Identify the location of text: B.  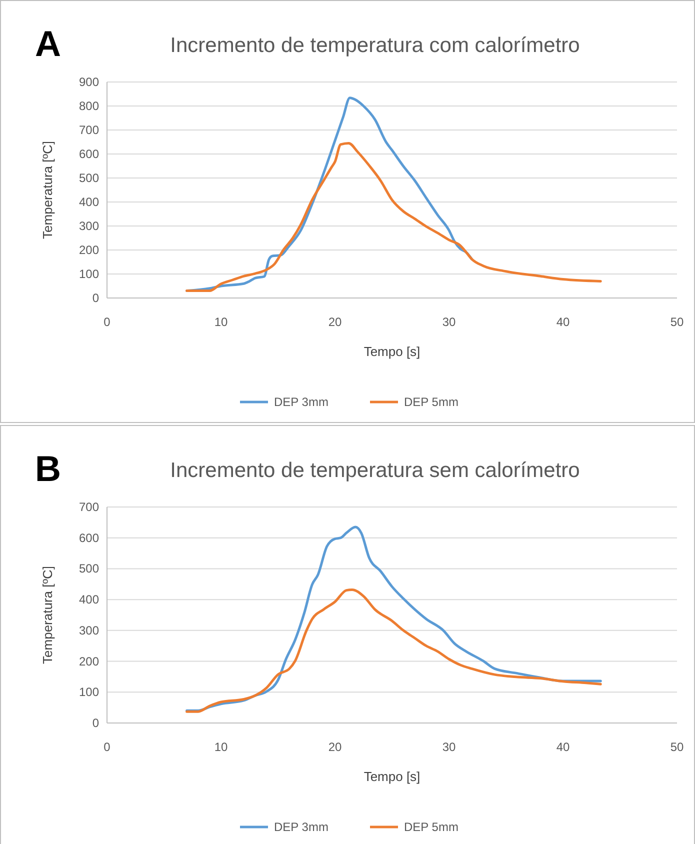
(48, 468).